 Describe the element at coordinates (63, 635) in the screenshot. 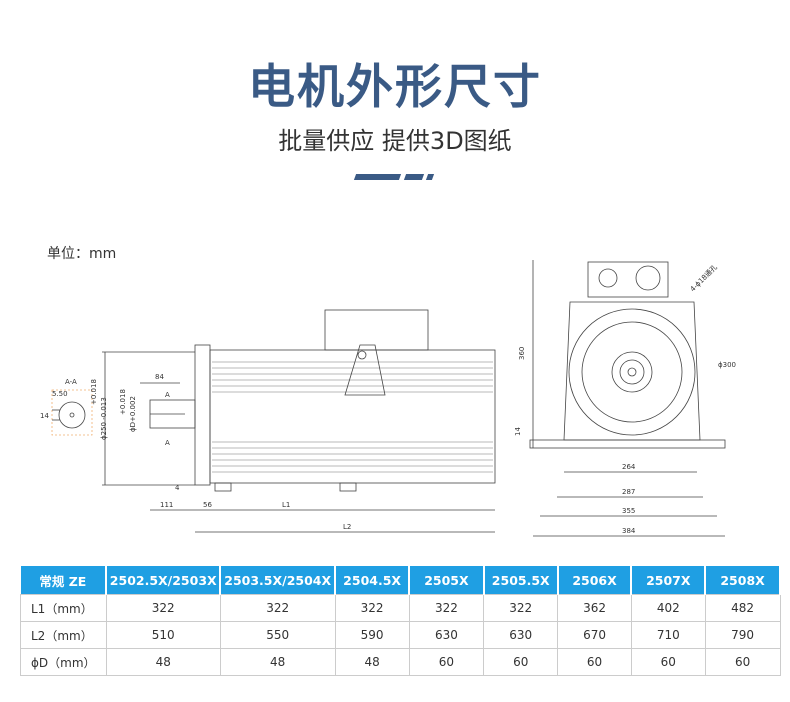

I see `row-label: L2（mm）` at that location.